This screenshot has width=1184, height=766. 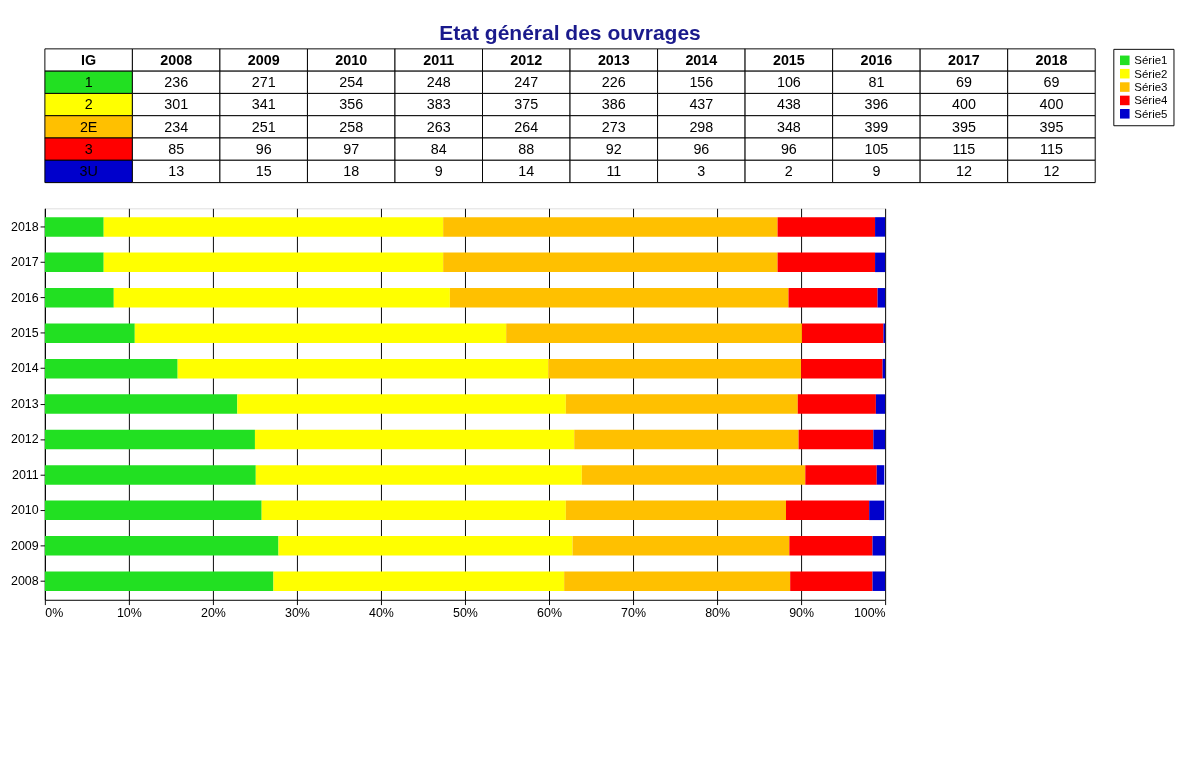 I want to click on data-label: 226, so click(x=613, y=82).